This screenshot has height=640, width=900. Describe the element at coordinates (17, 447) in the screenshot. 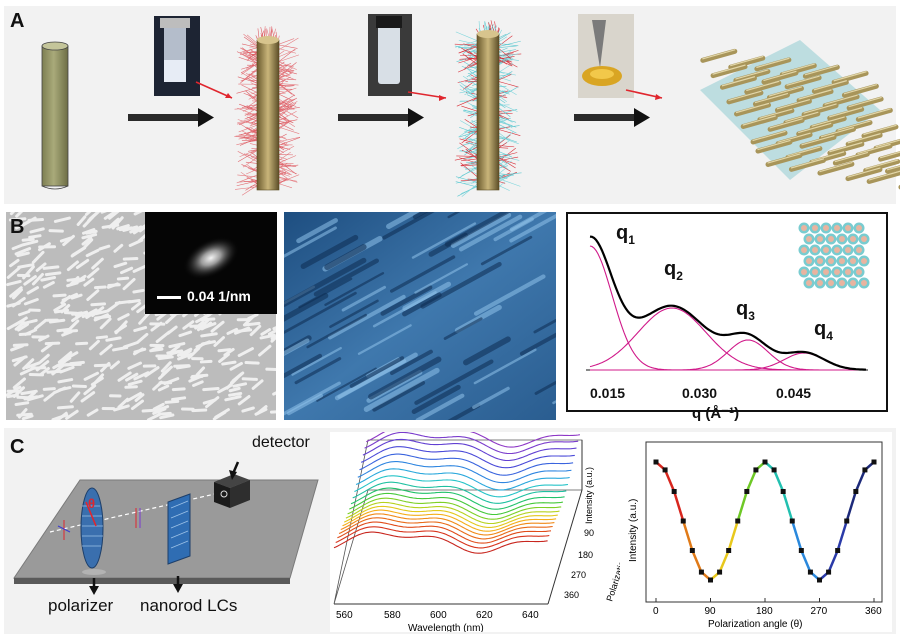

I see `panel-c-label: C` at that location.